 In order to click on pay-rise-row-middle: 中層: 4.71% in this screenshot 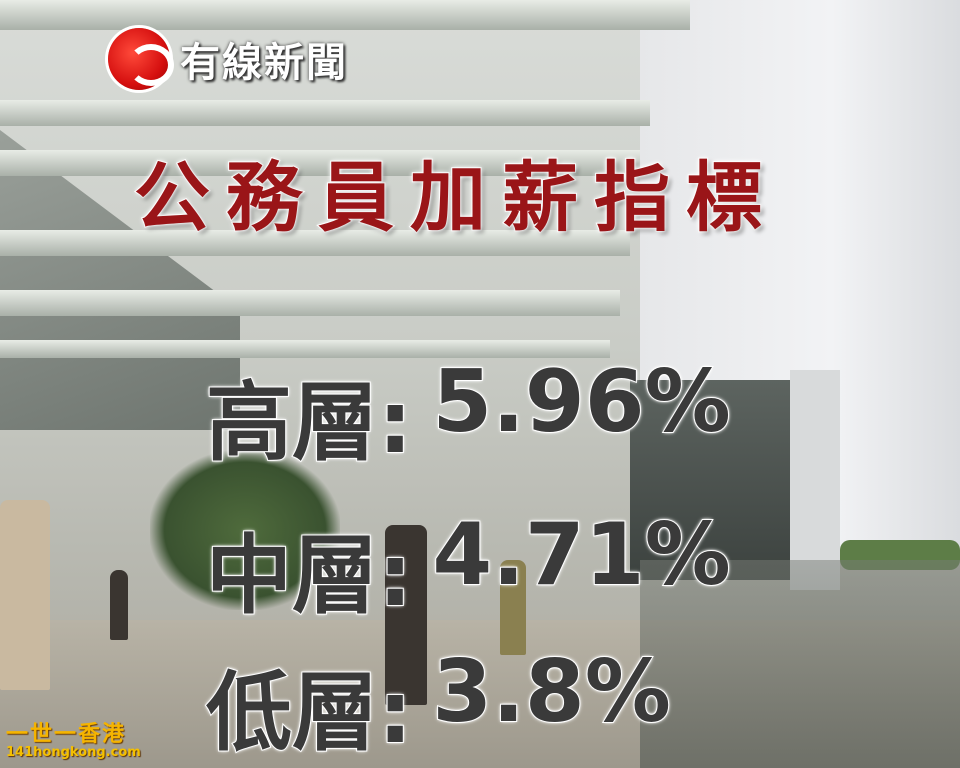, I will do `click(468, 567)`.